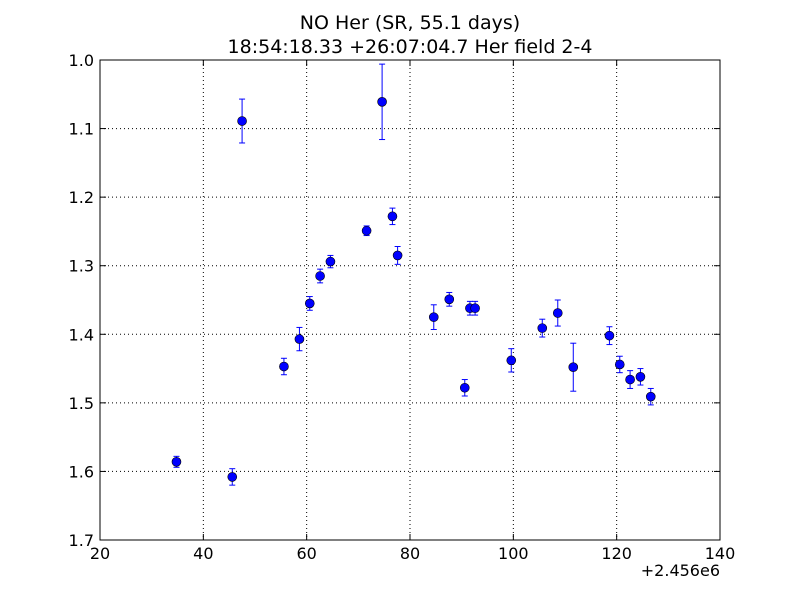 The width and height of the screenshot is (800, 600). Describe the element at coordinates (81, 540) in the screenshot. I see `y-tick-label: 1.7` at that location.